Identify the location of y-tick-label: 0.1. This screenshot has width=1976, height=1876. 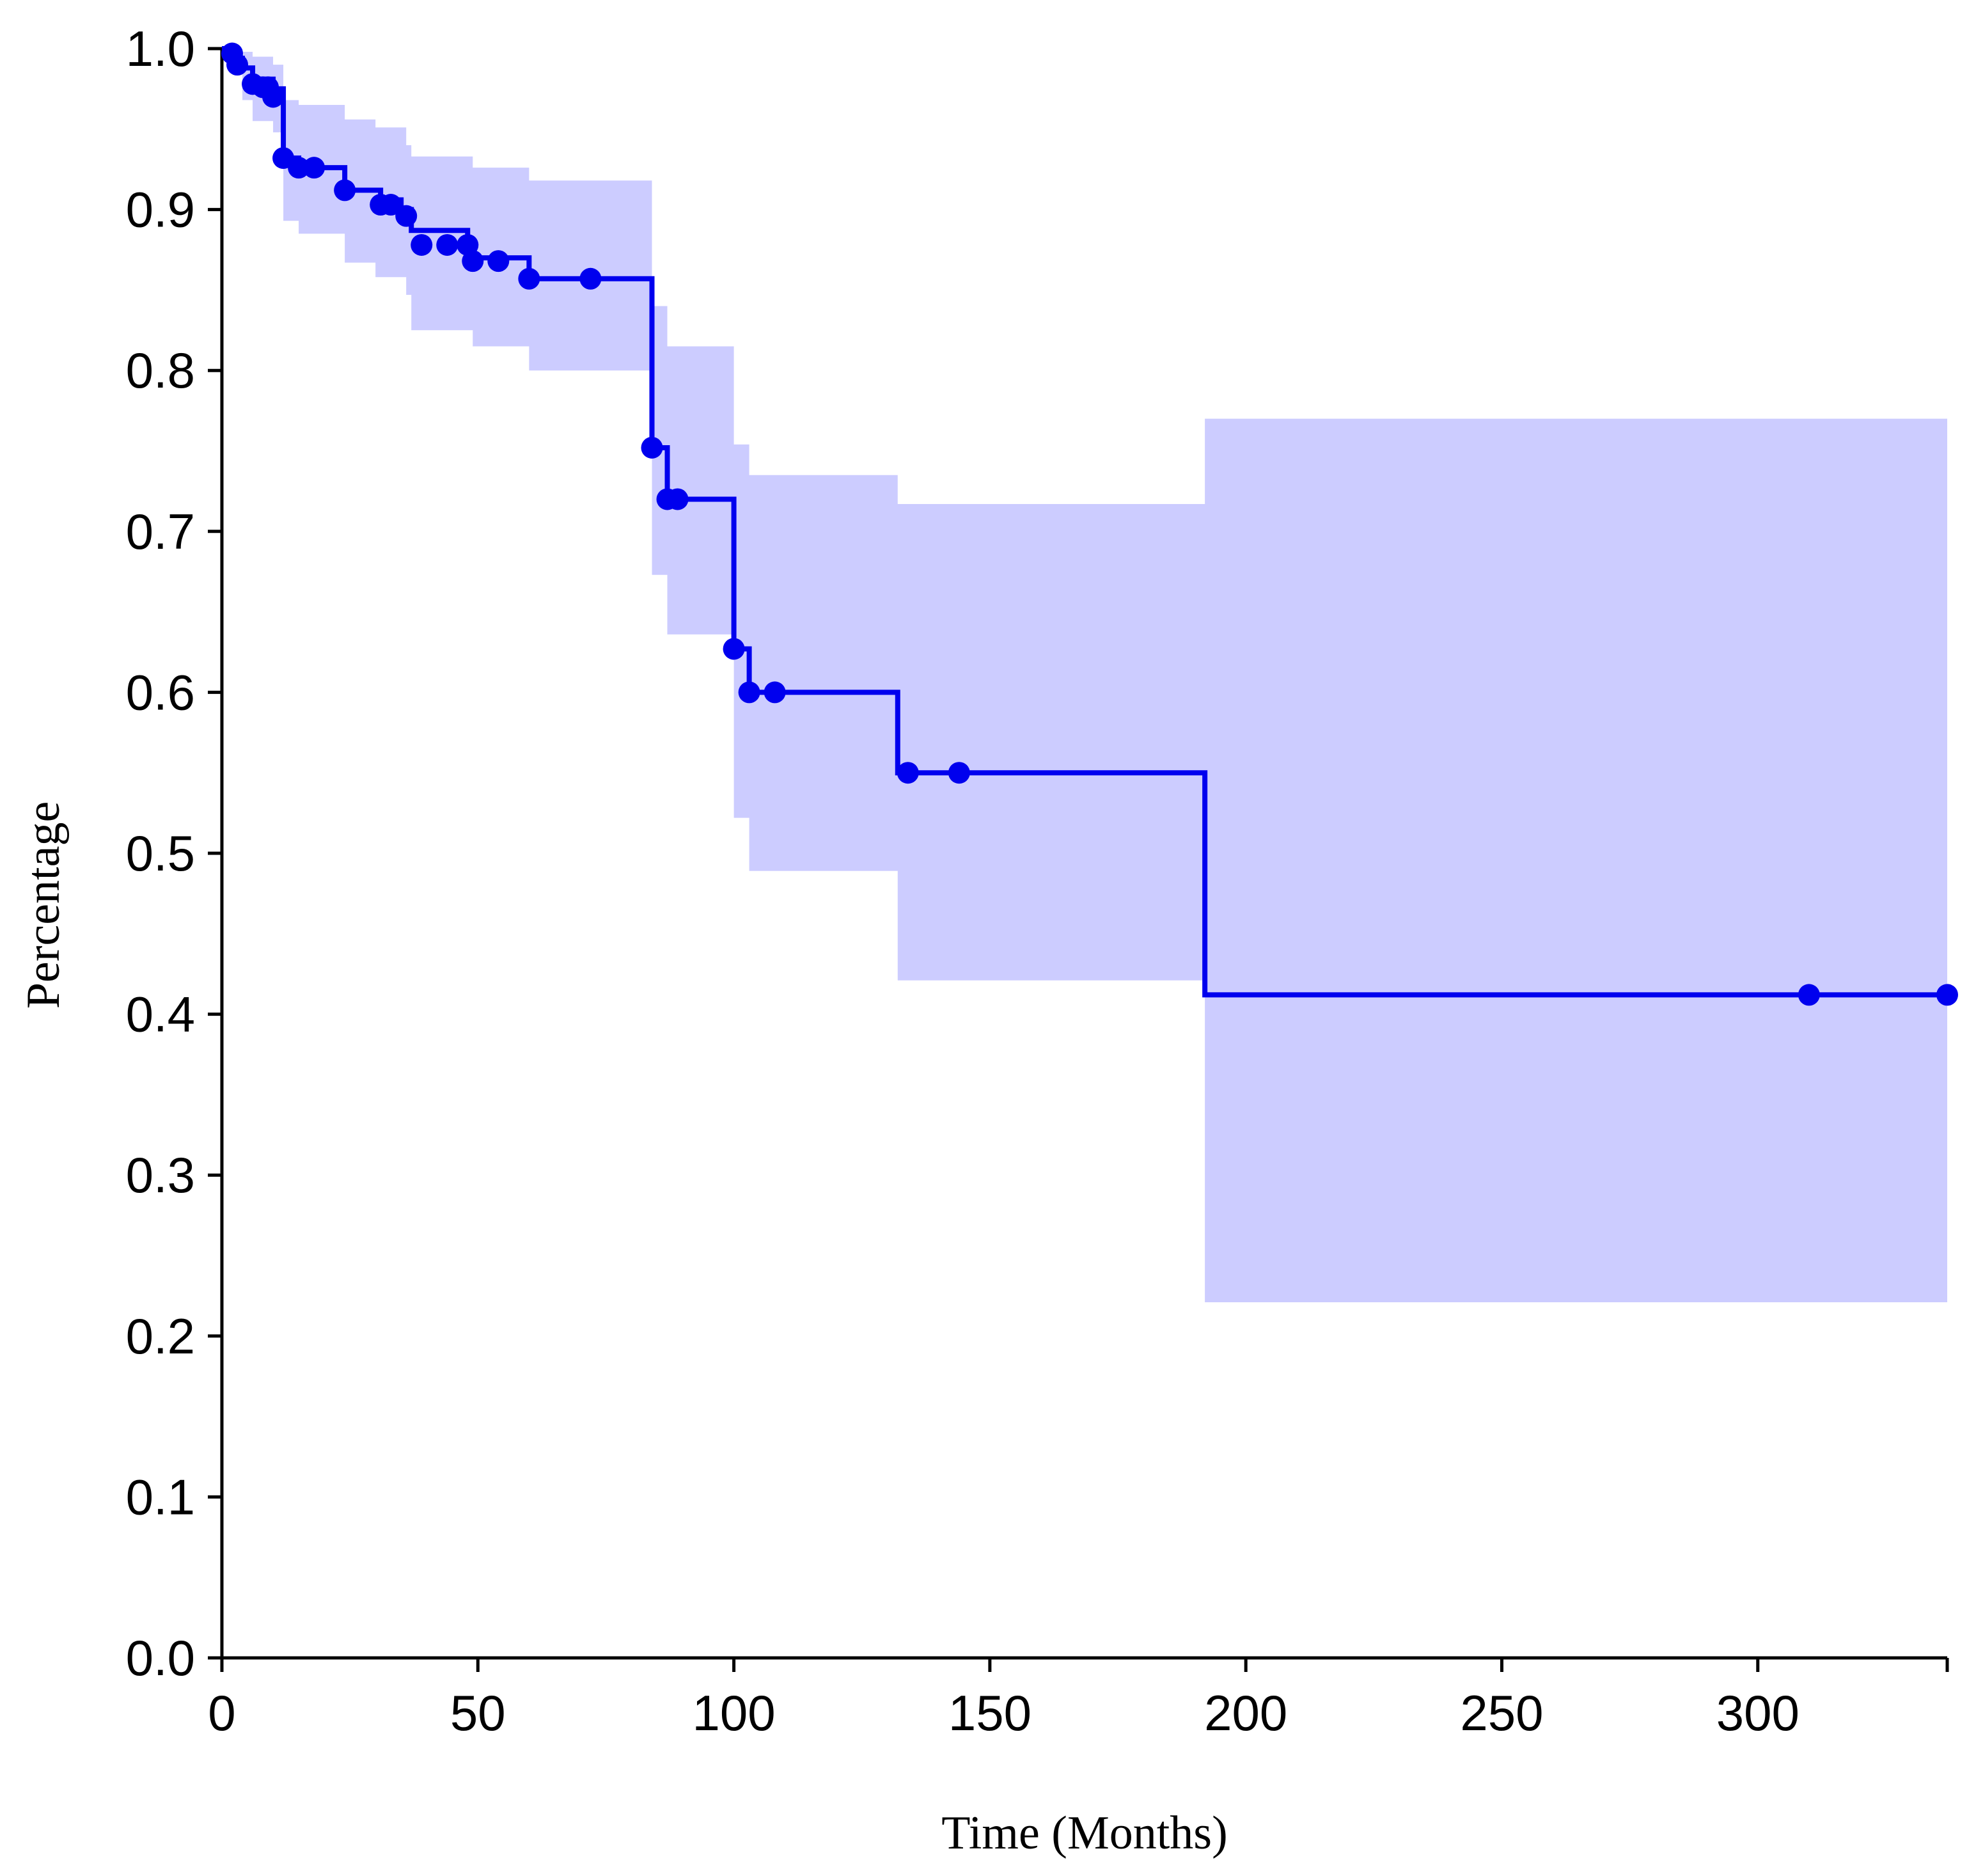
(160, 1497).